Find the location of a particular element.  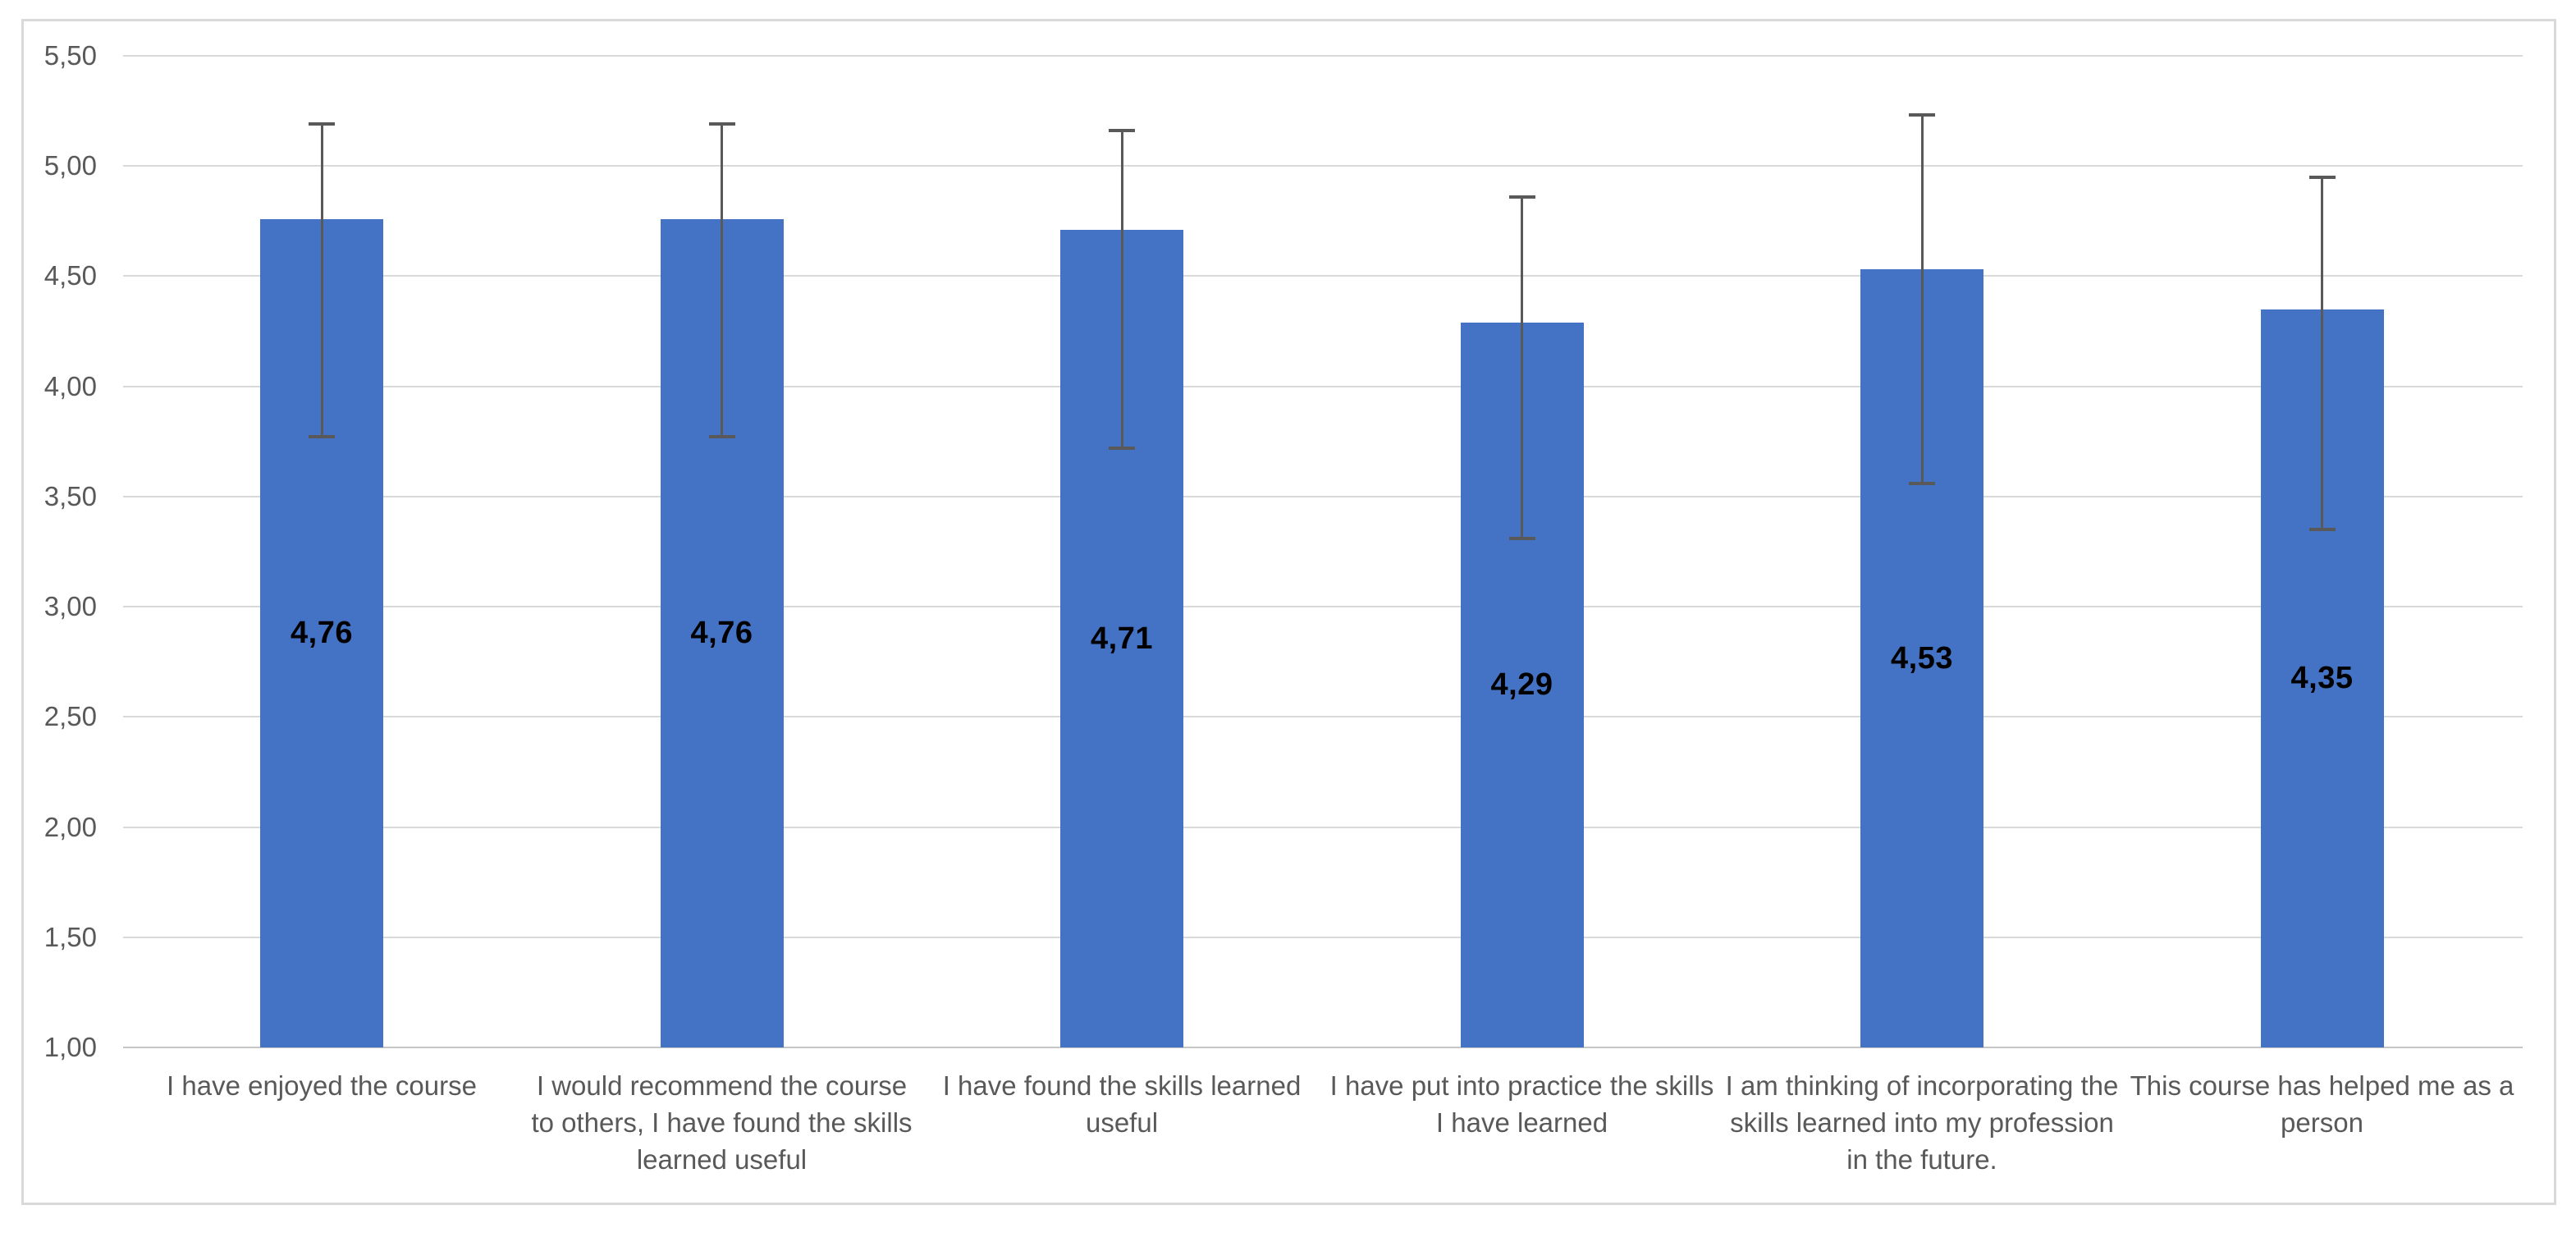

y-axis-tick-label: 4,50 is located at coordinates (70, 275).